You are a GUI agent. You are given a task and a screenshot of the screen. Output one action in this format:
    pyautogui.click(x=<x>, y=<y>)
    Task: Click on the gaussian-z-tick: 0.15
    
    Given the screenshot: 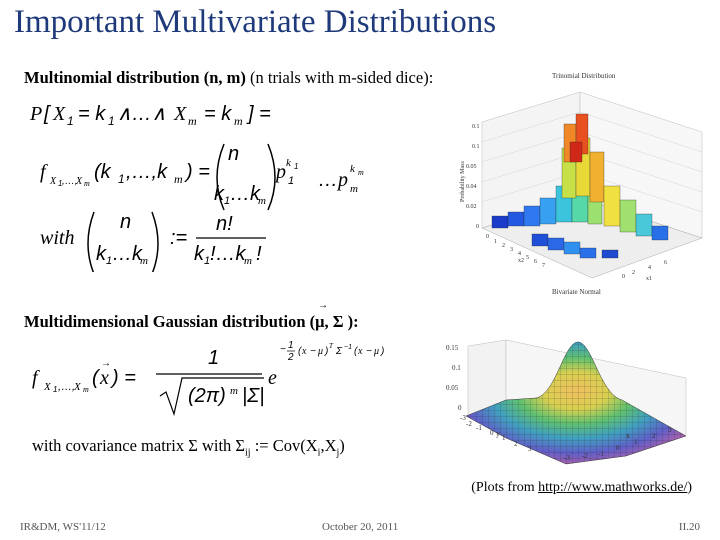 What is the action you would take?
    pyautogui.click(x=452, y=348)
    